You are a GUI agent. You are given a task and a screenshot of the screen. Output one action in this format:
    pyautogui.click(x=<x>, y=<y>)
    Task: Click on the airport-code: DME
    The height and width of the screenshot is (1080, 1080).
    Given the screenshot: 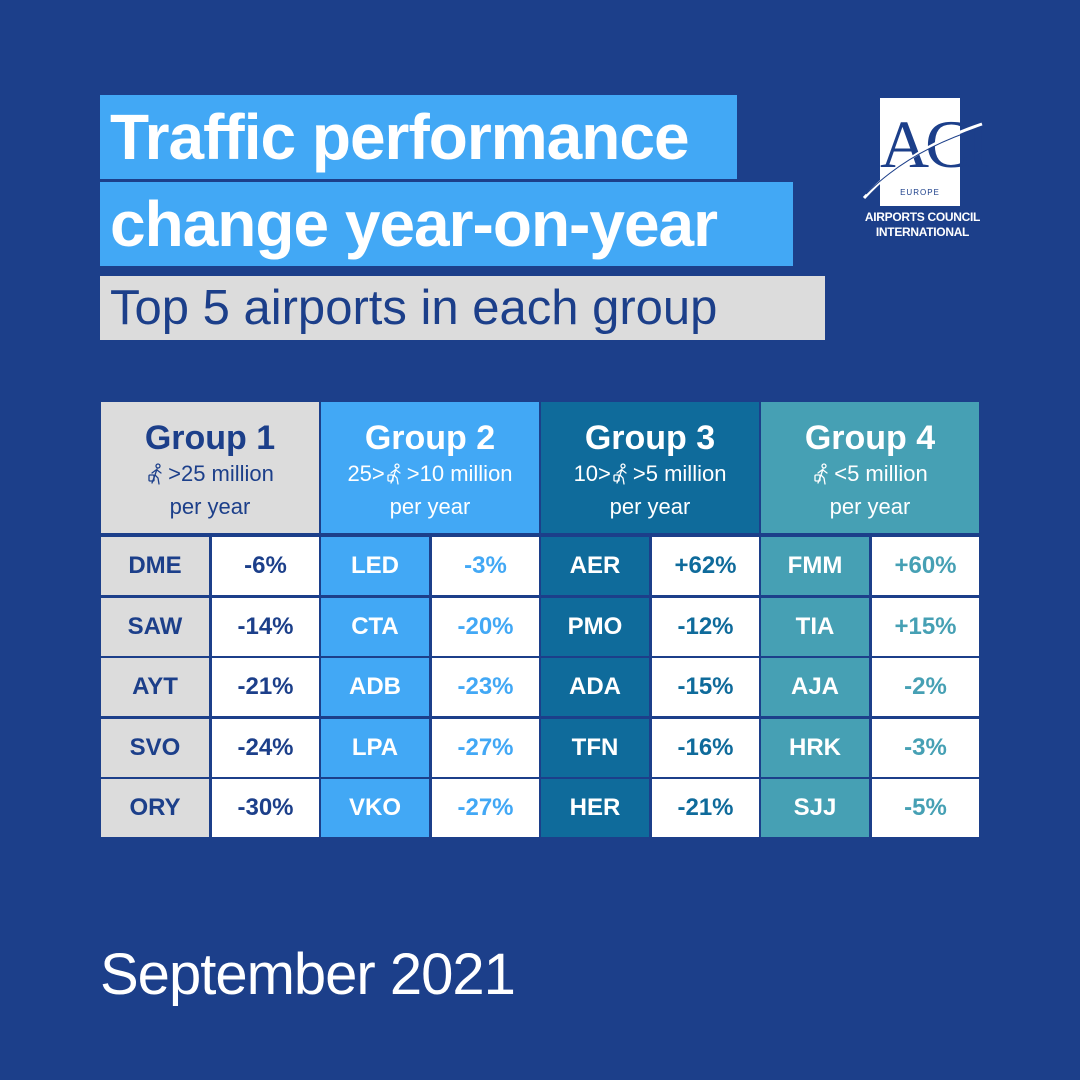 What is the action you would take?
    pyautogui.click(x=155, y=566)
    